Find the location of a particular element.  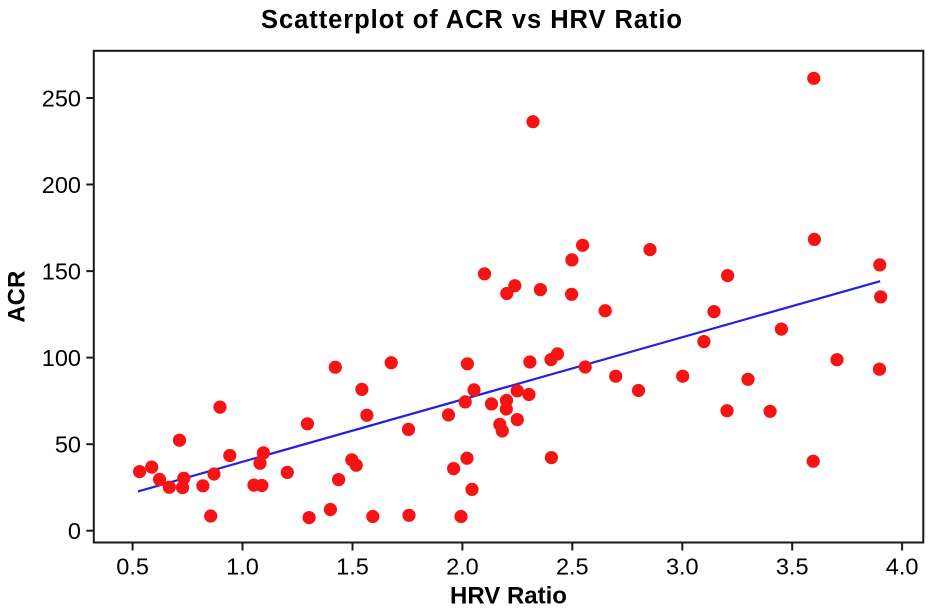

svg-text: 1.0 is located at coordinates (242, 567).